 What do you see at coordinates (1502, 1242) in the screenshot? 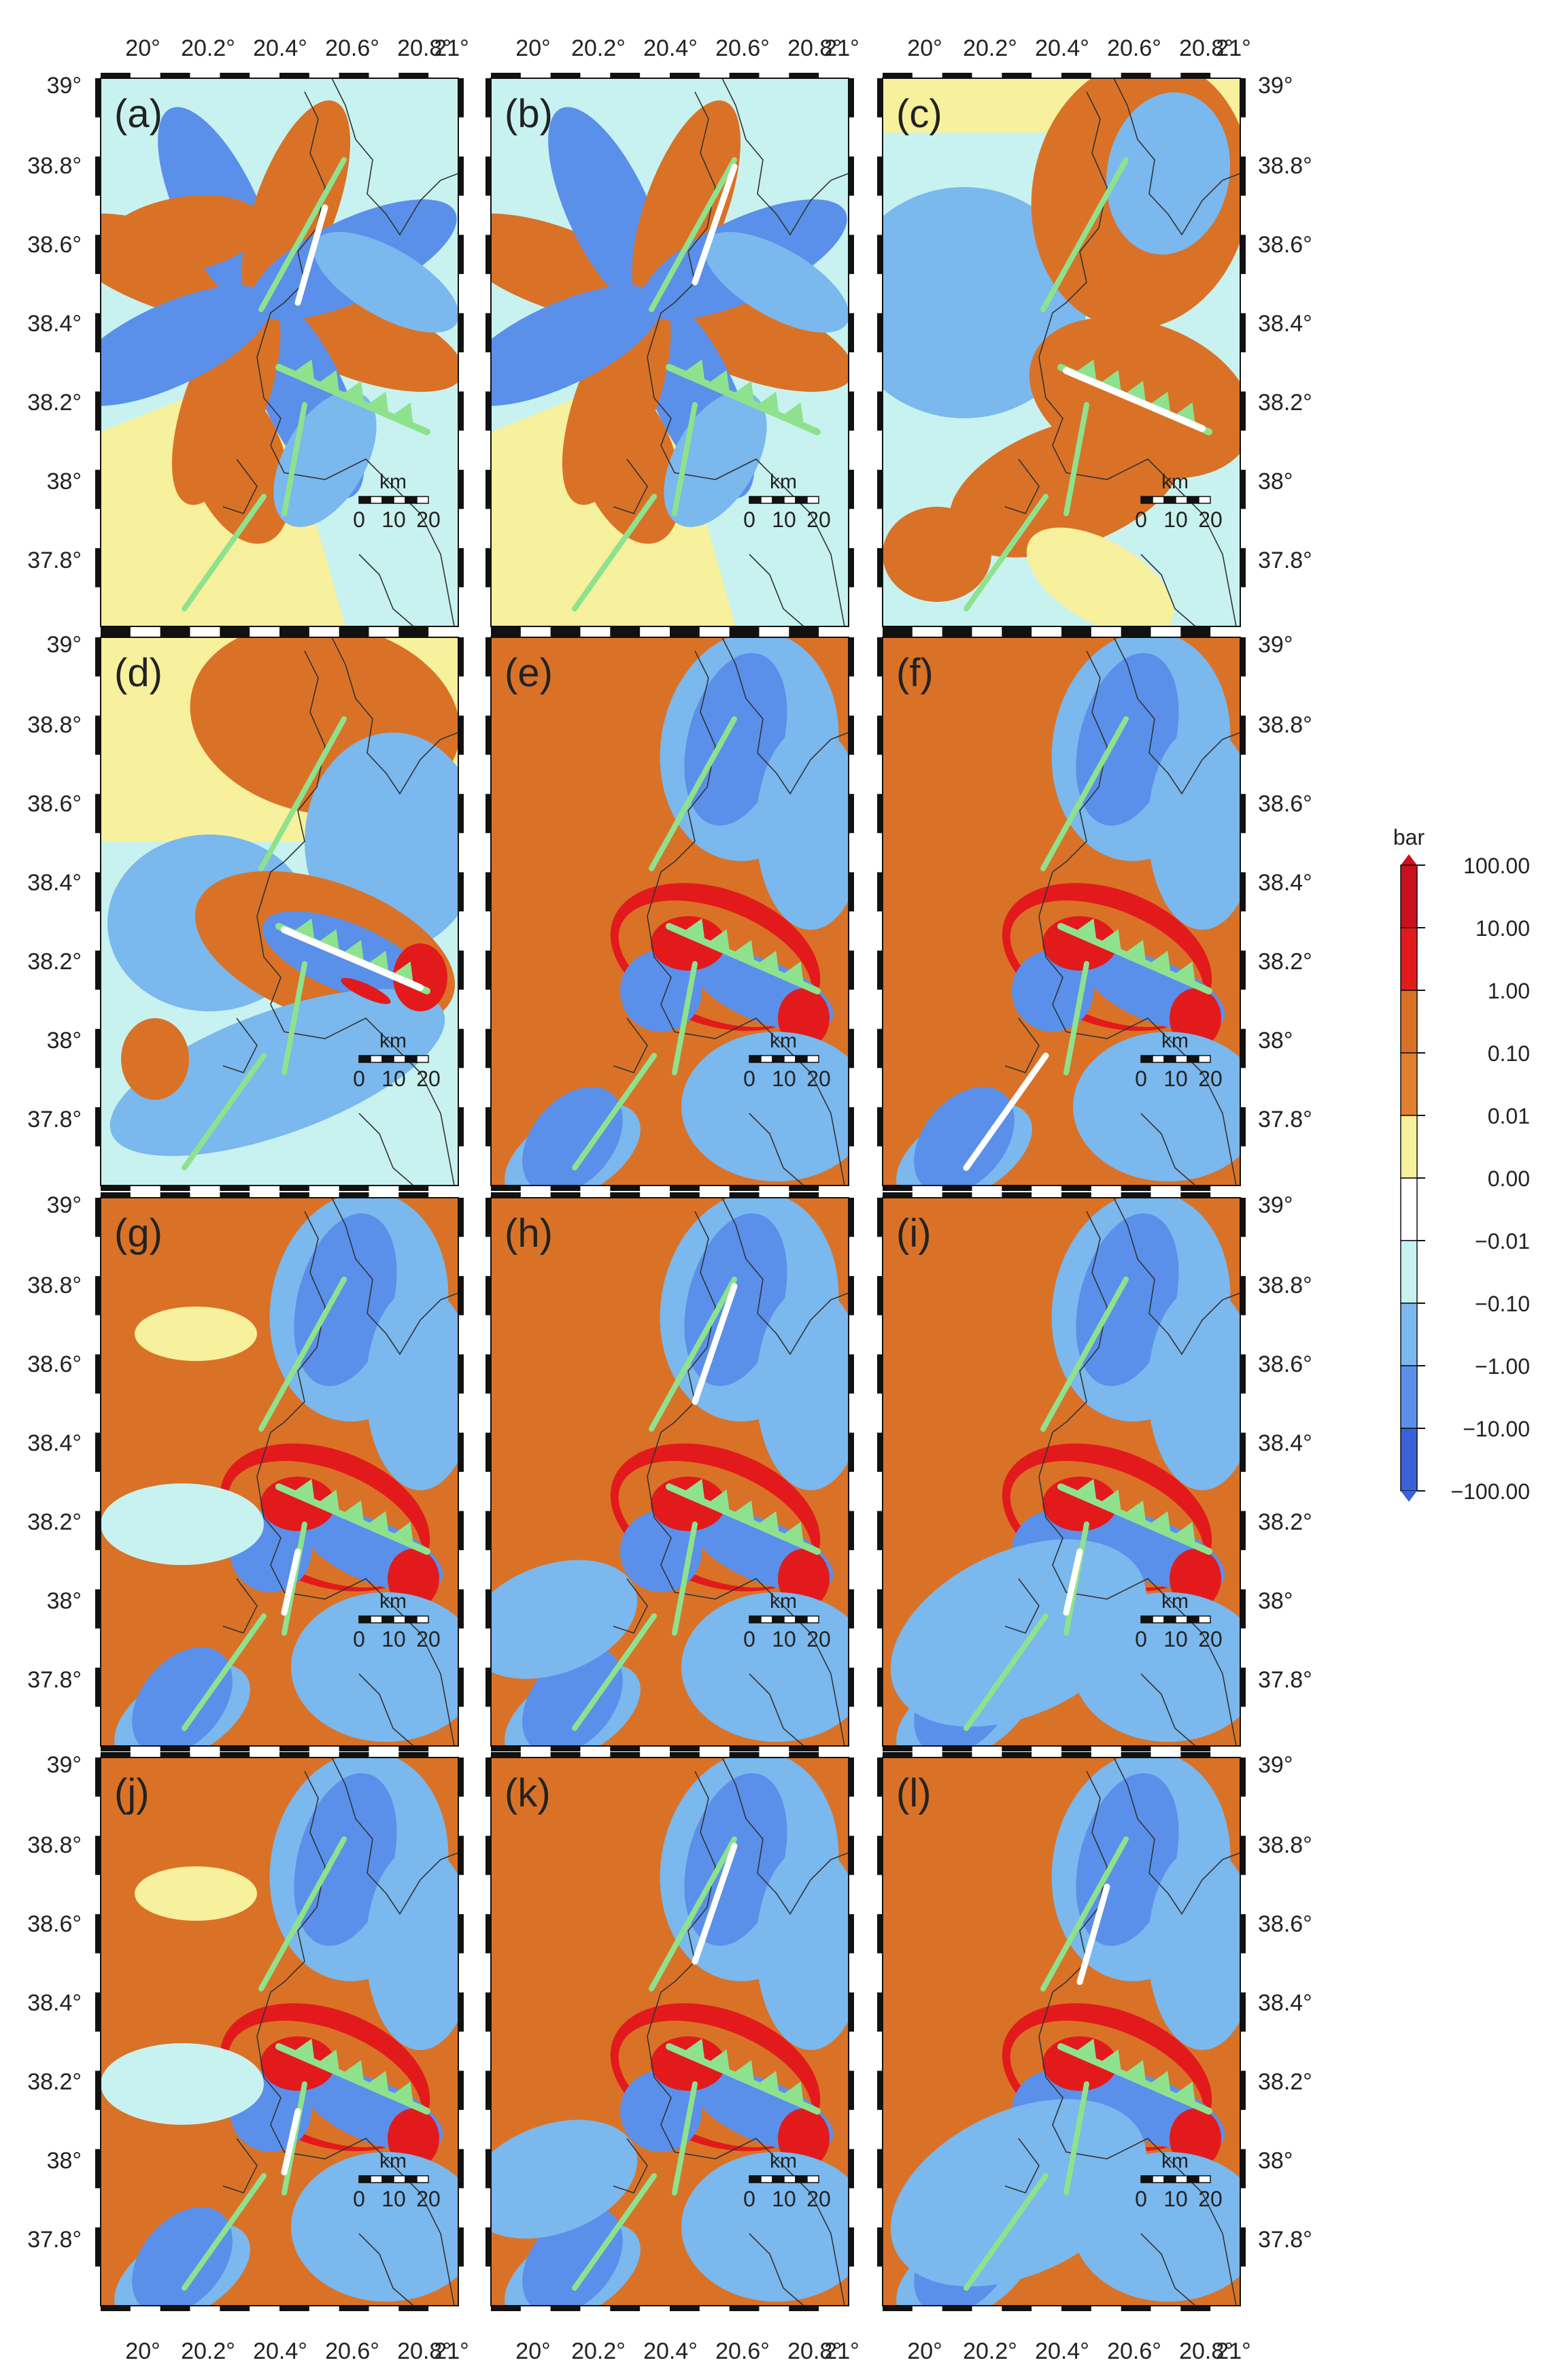
I see `colorbar-label: −0.01` at bounding box center [1502, 1242].